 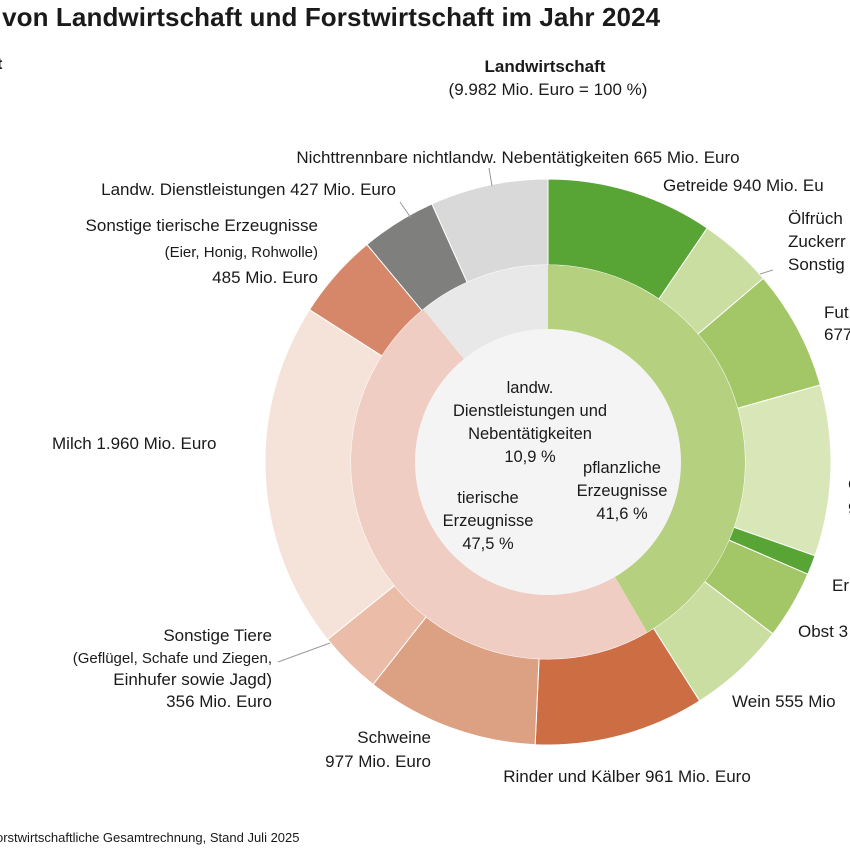 I want to click on landw-dienstleistungen-label: Landw. Dienstleistungen 427 Mio. Euro, so click(x=248, y=189).